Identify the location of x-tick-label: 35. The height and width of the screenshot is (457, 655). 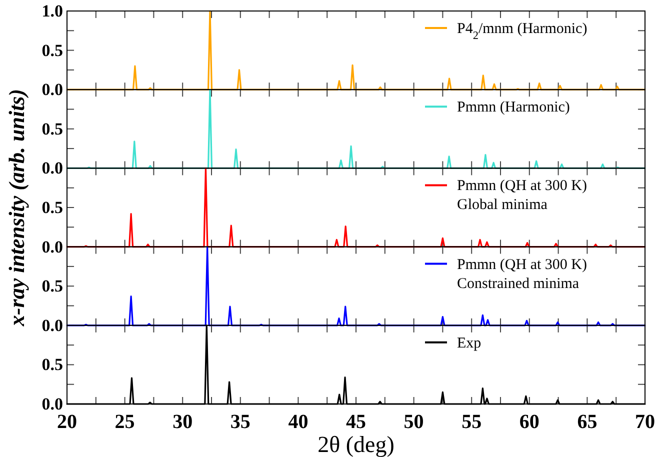
(240, 422).